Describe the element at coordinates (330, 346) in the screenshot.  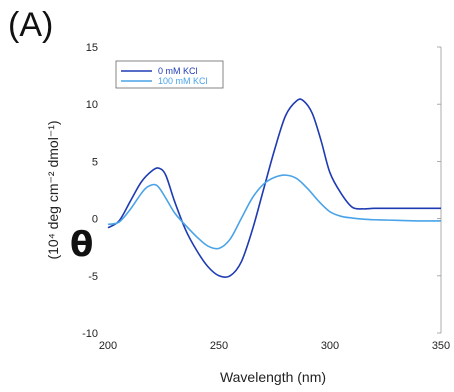
I see `x-tick-label: 300` at that location.